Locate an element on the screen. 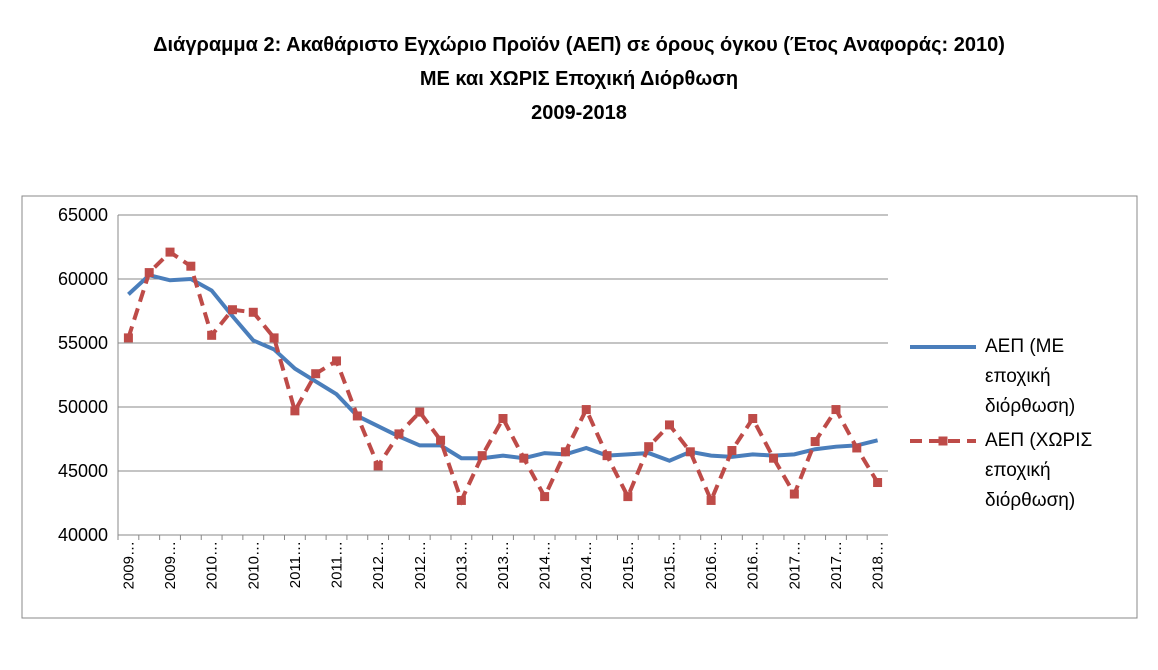  y-tick-label: 45000 is located at coordinates (83, 471).